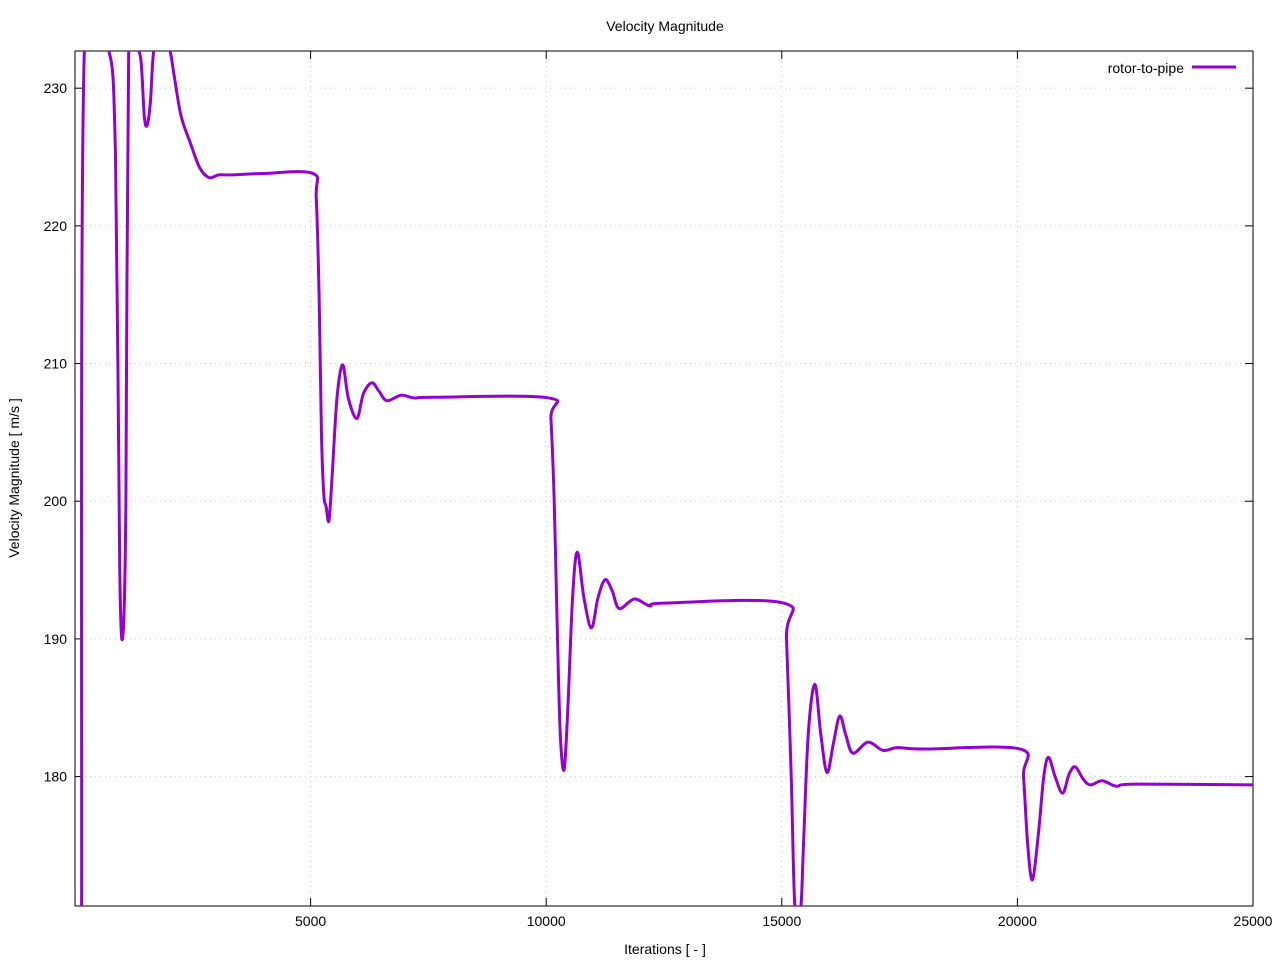 This screenshot has width=1280, height=960. What do you see at coordinates (1146, 68) in the screenshot?
I see `legend-label: rotor-to-pipe` at bounding box center [1146, 68].